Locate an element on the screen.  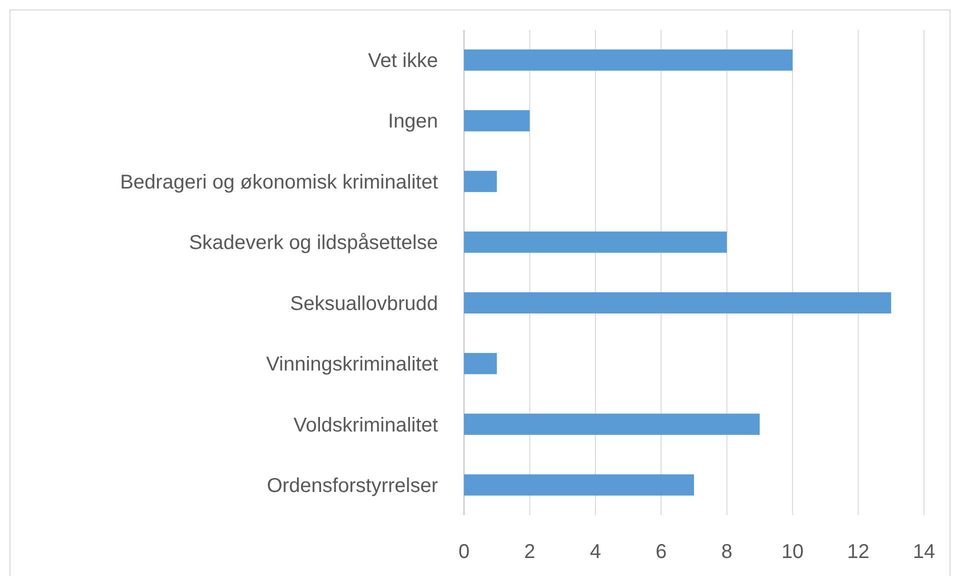
x-tick-label: 0 is located at coordinates (464, 552).